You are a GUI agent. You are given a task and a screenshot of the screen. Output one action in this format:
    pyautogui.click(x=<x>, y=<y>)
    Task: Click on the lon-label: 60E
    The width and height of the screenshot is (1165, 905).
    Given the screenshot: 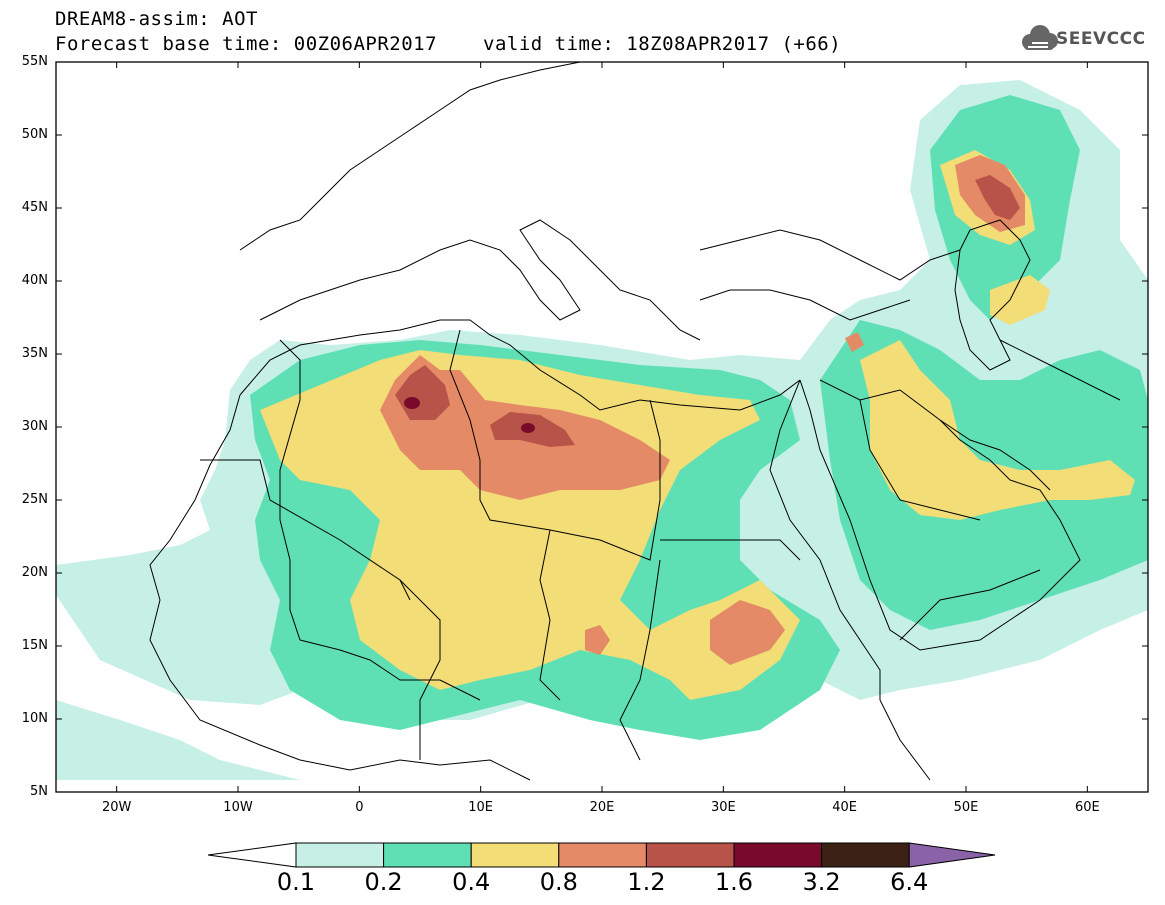 What is the action you would take?
    pyautogui.click(x=1087, y=807)
    